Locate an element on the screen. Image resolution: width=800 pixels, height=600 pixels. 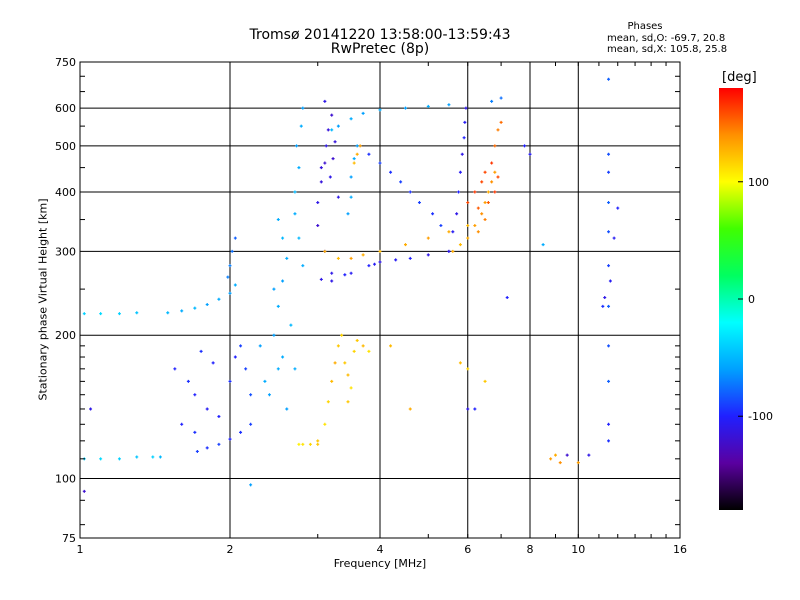
x-tick-label: 10 is located at coordinates (578, 549).